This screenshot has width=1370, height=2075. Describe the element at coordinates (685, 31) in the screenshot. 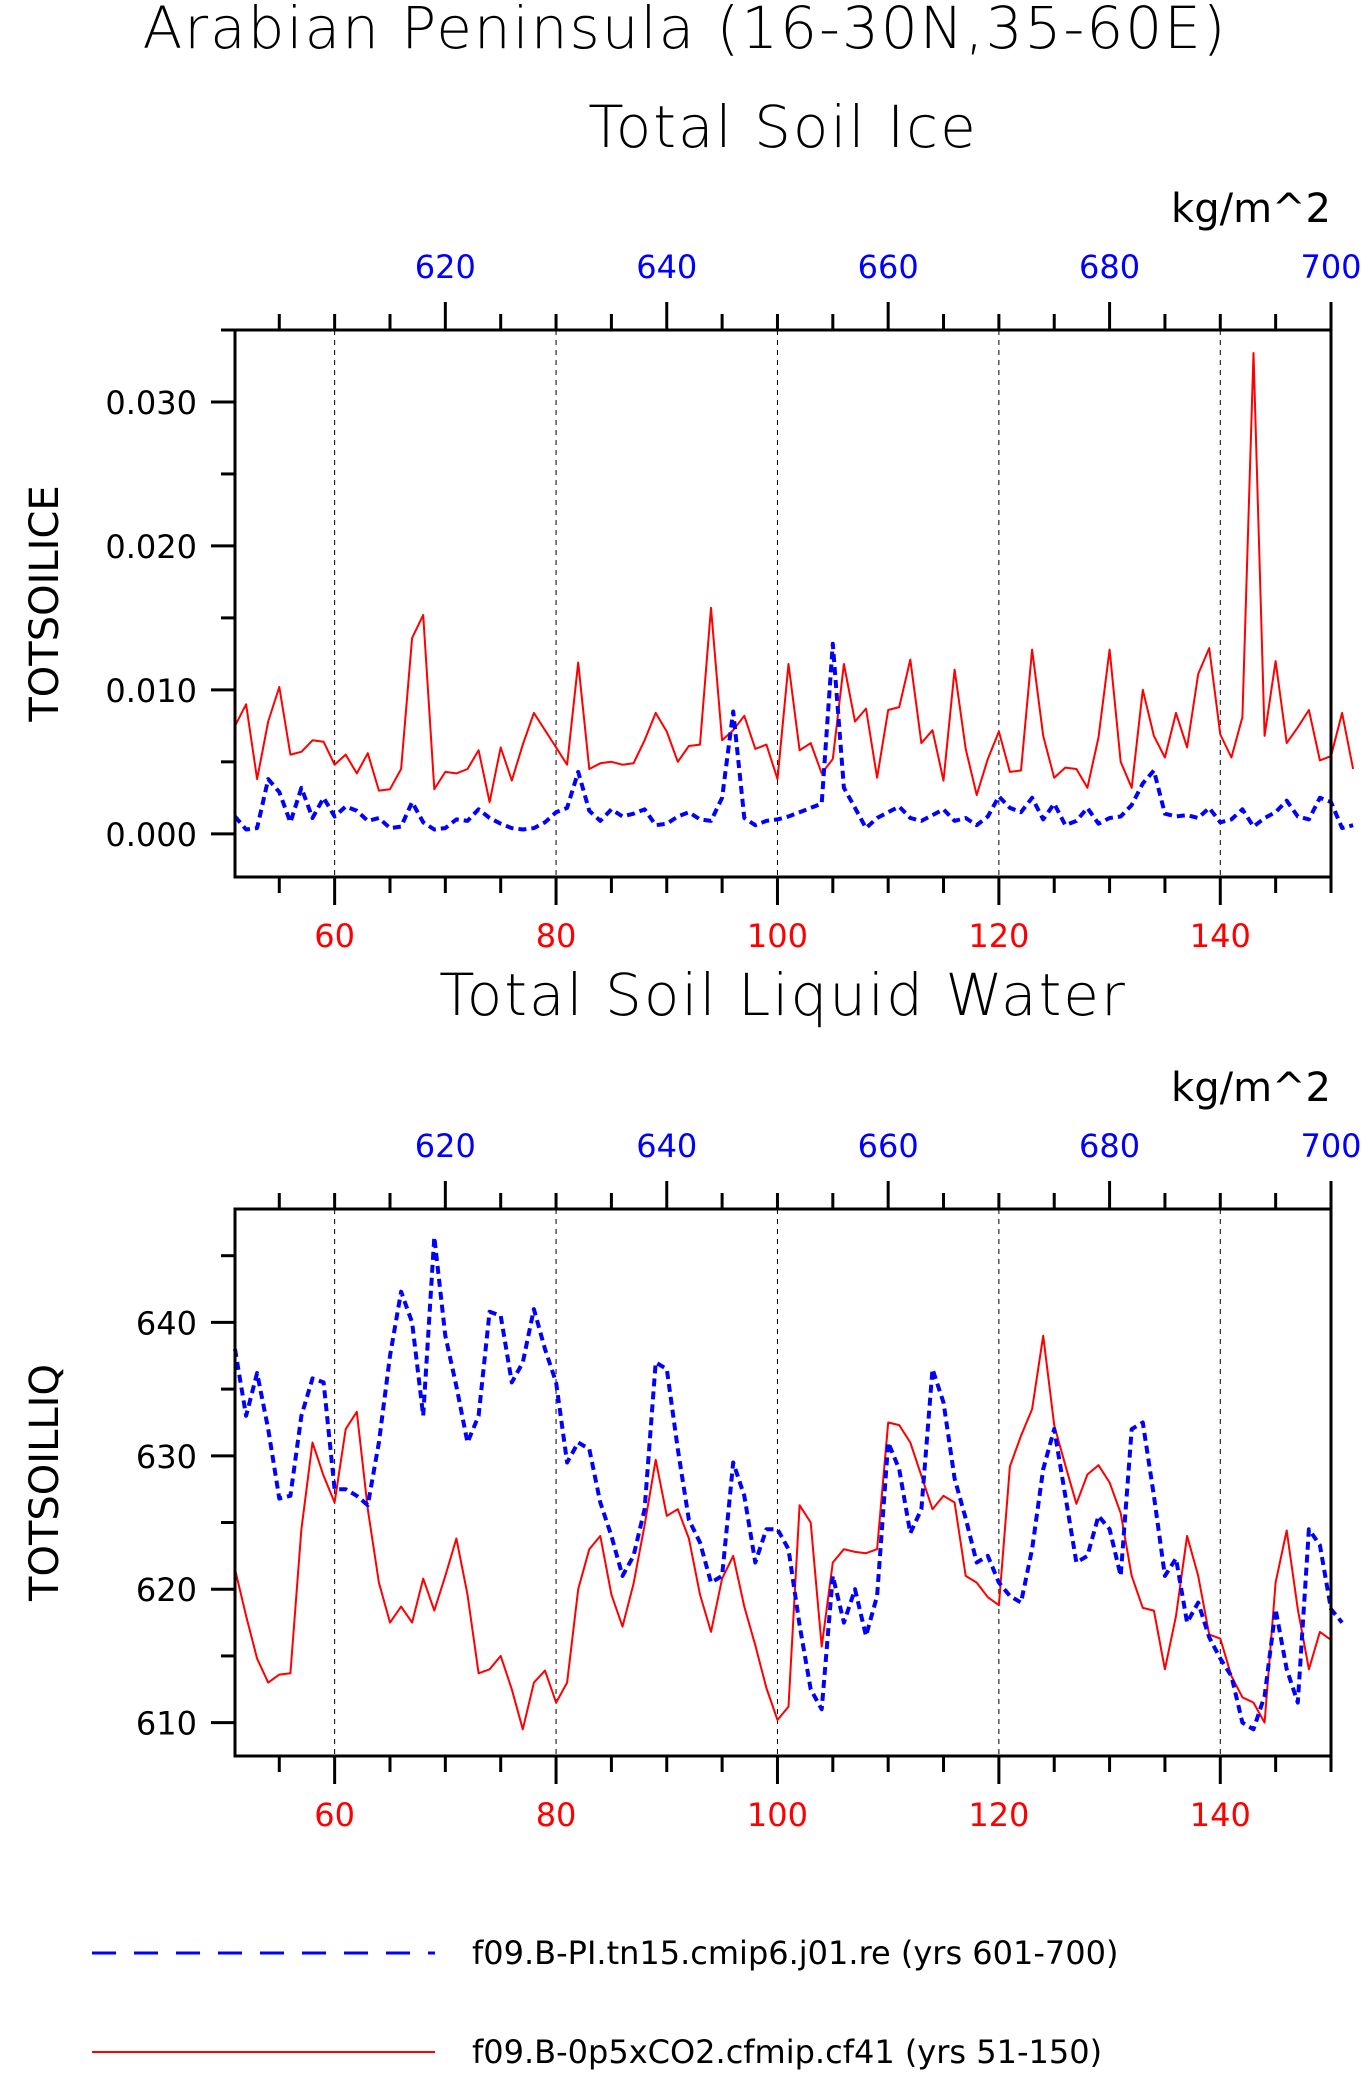

I see `figure-title: Arabian Peninsula (16-30N,35-60E)` at that location.